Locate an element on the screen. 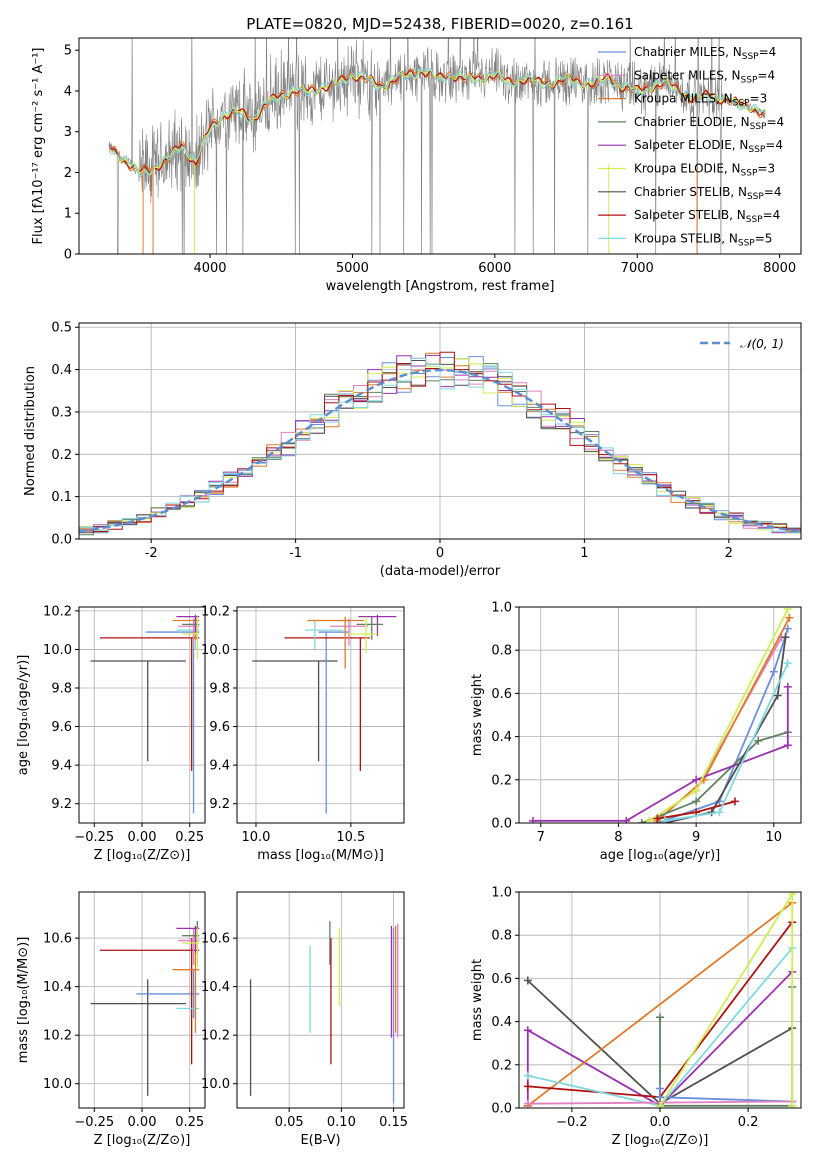 The width and height of the screenshot is (819, 1174). gaussian-curve is located at coordinates (440, 450).